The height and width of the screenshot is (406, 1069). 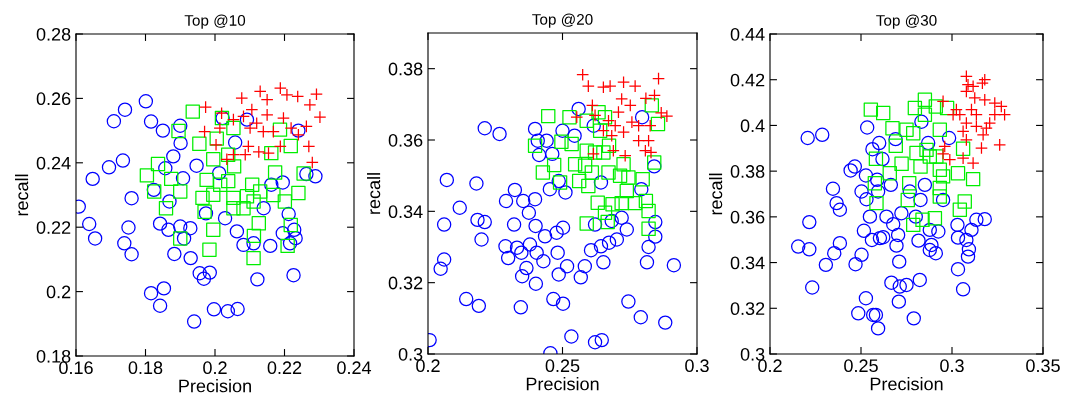 I want to click on chart-title: Top @10, so click(x=215, y=21).